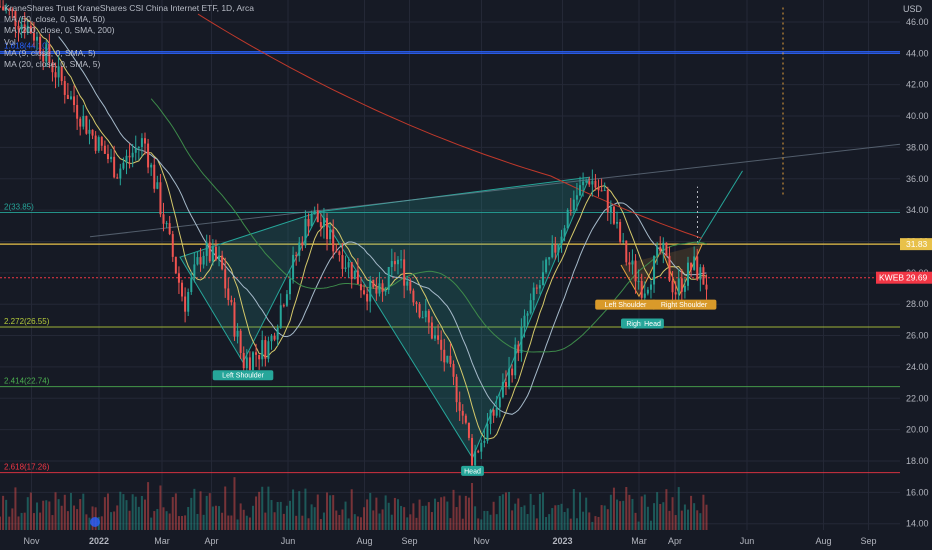  I want to click on pattern-left-shoulder, so click(250, 287).